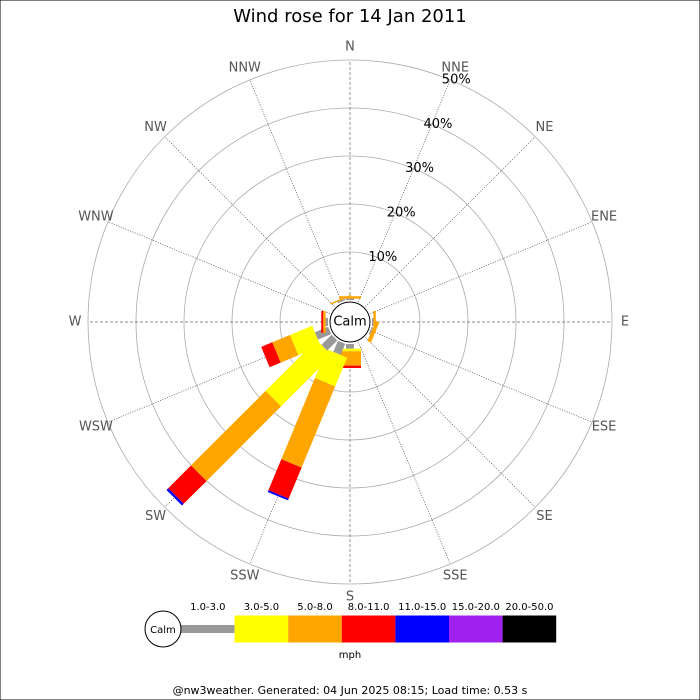  Describe the element at coordinates (155, 127) in the screenshot. I see `direction-label: NW` at that location.